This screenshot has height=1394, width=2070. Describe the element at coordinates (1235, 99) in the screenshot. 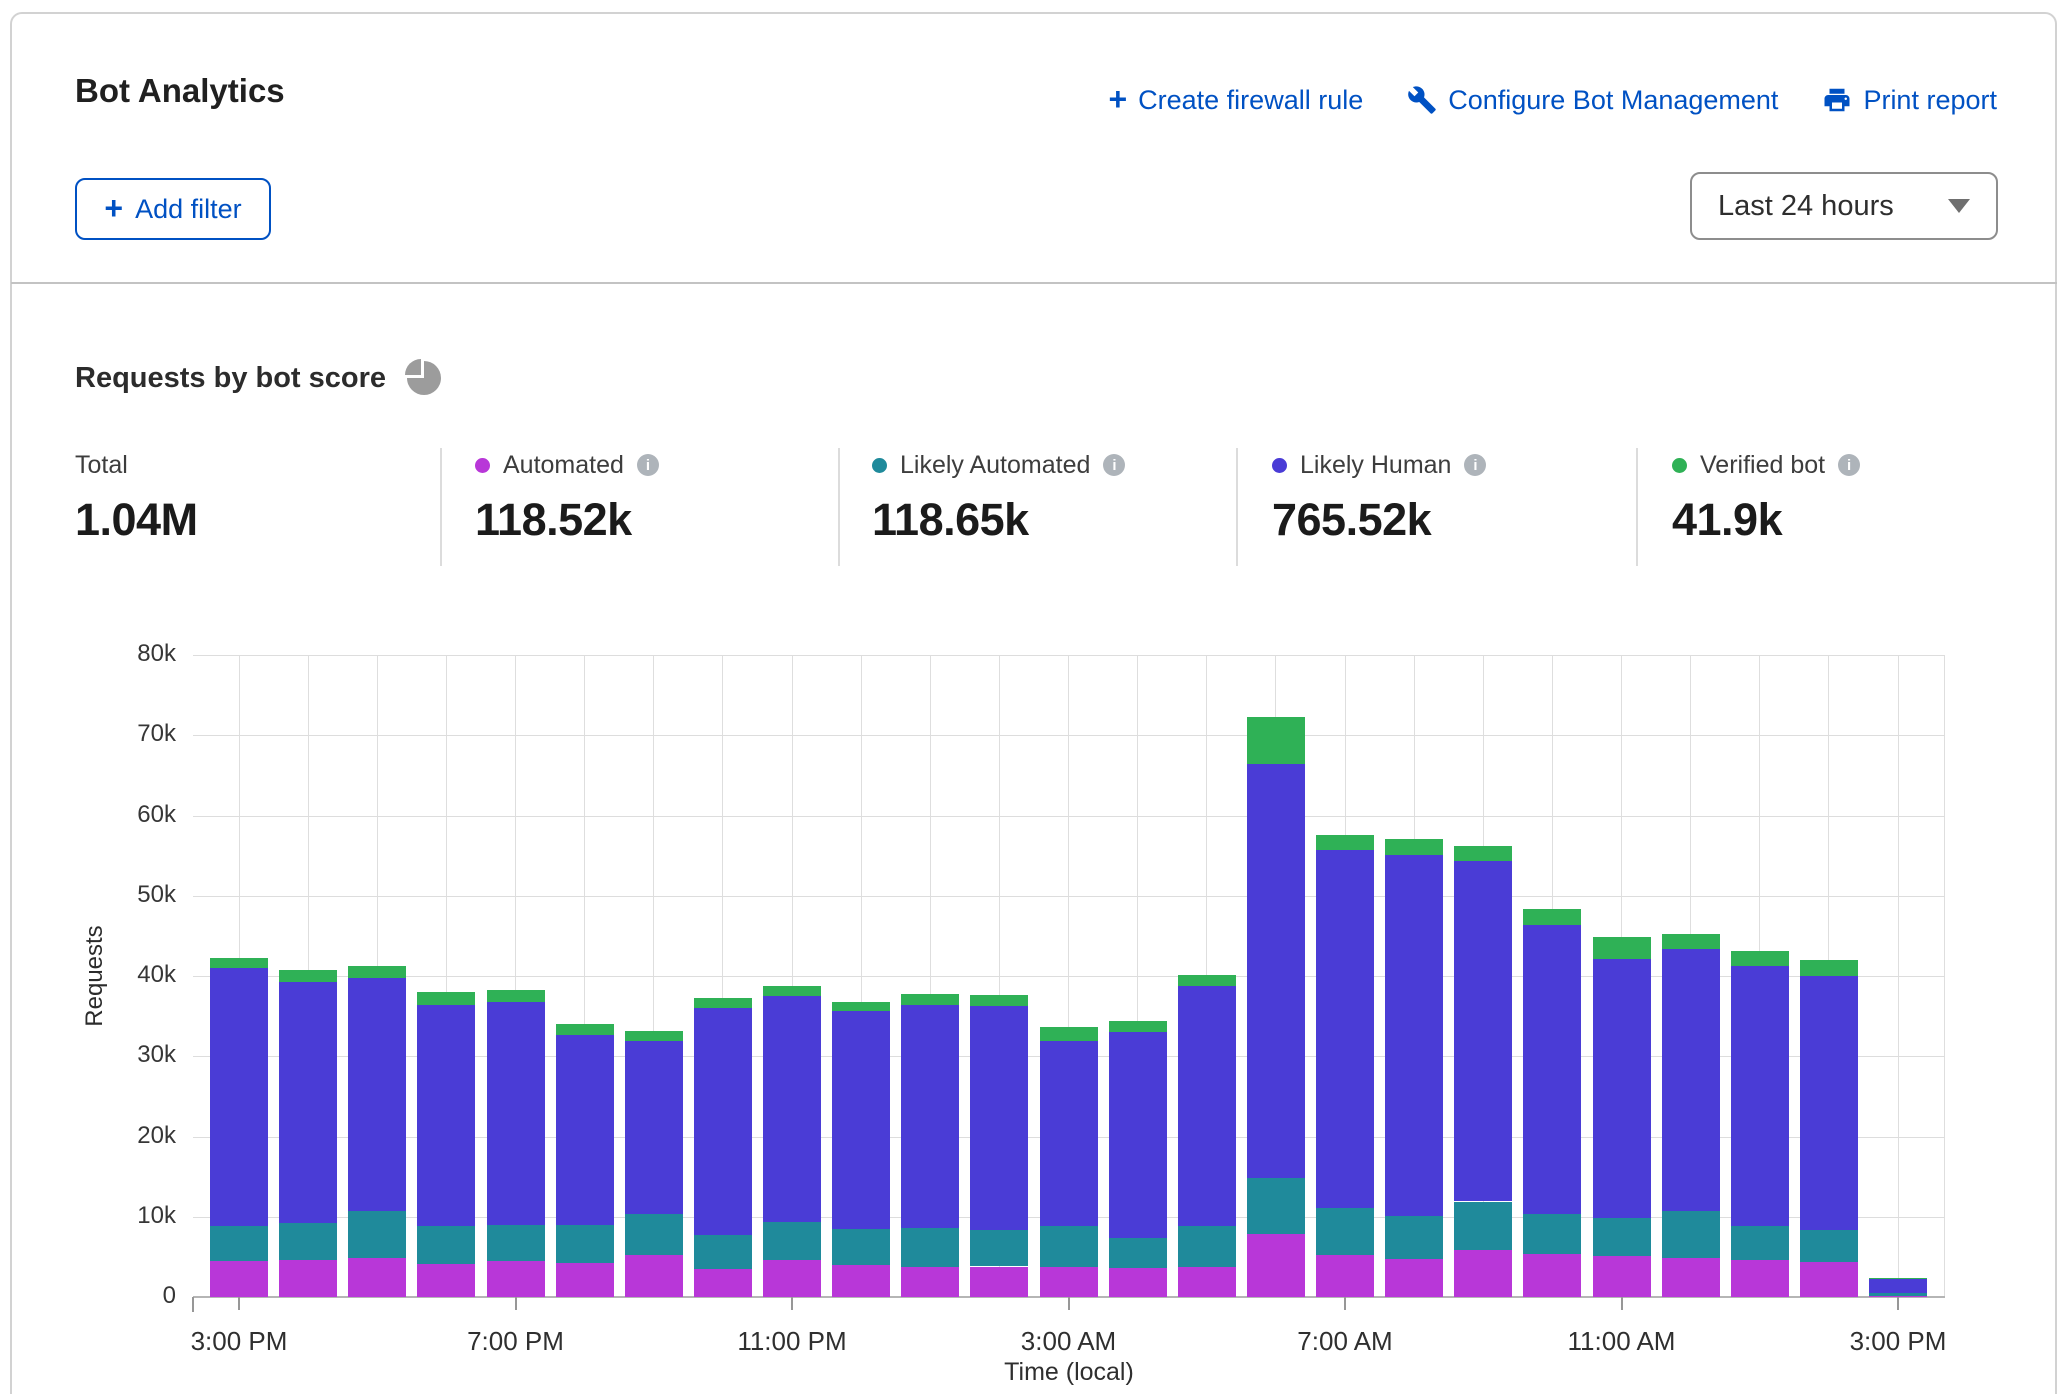

I see `create-firewall-rule-link: + Create firewall rule` at that location.